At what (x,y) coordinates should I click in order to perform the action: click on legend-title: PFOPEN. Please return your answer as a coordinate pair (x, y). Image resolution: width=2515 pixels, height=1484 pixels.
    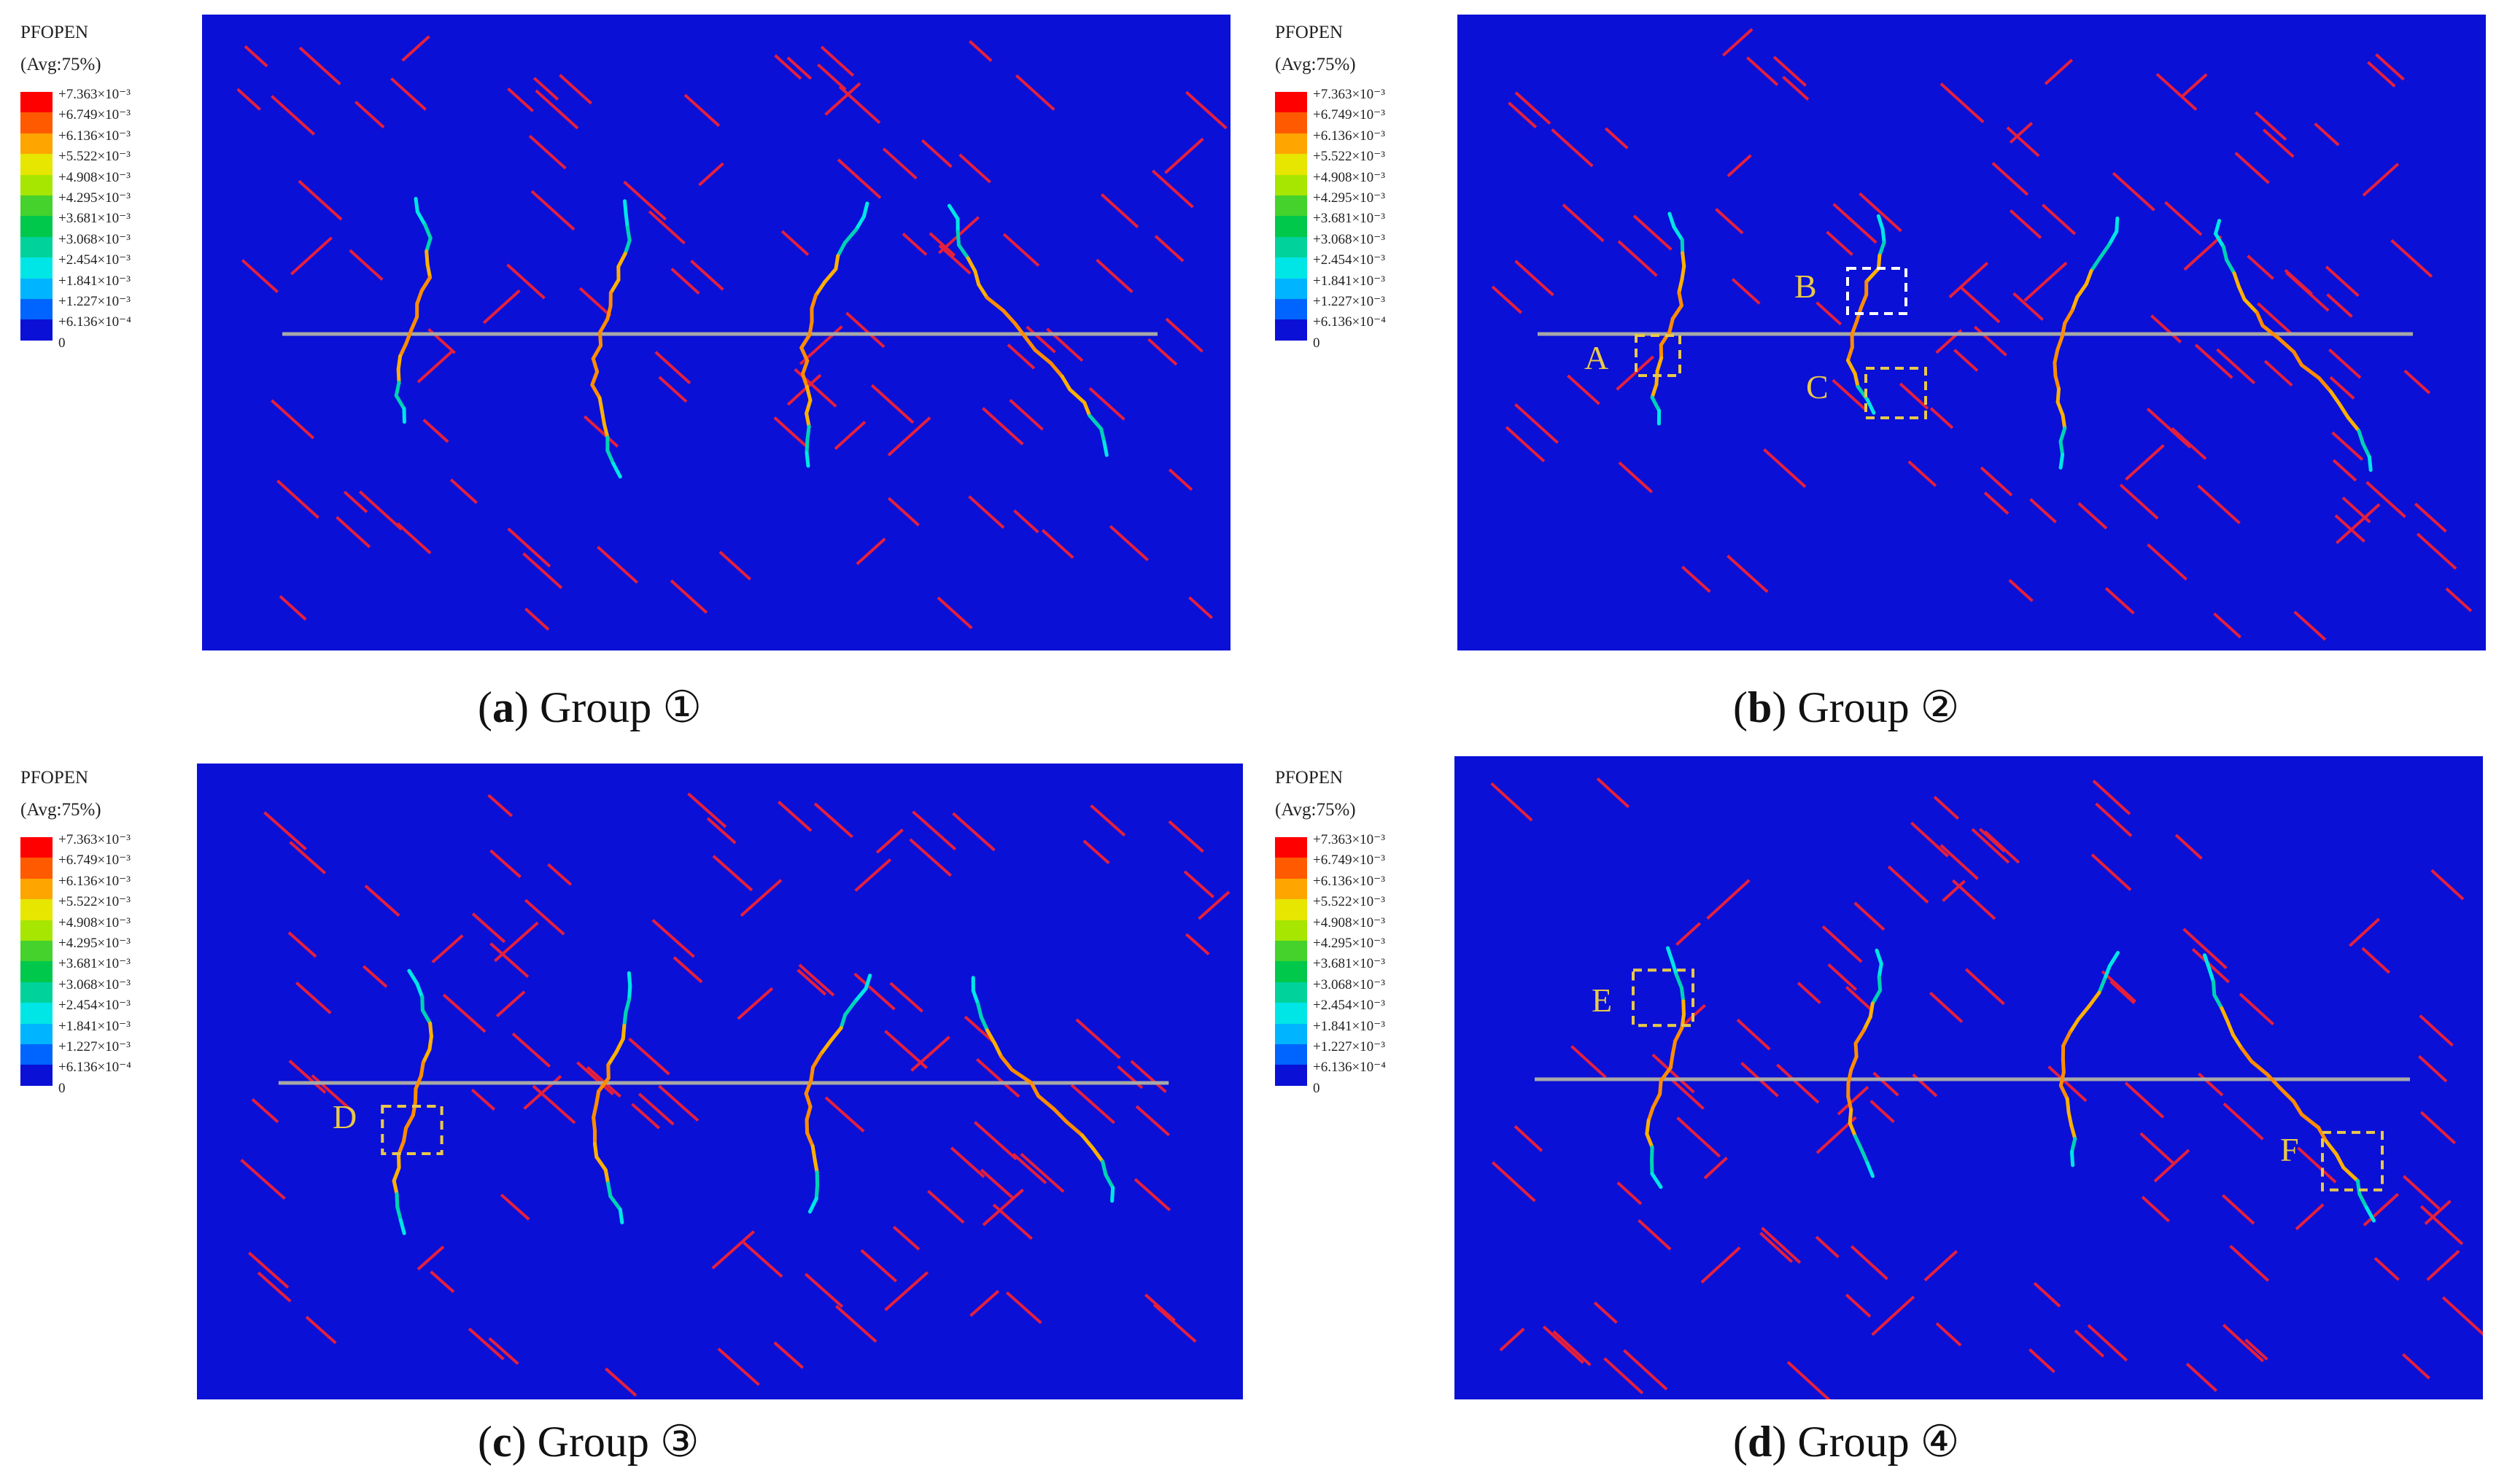
    Looking at the image, I should click on (54, 32).